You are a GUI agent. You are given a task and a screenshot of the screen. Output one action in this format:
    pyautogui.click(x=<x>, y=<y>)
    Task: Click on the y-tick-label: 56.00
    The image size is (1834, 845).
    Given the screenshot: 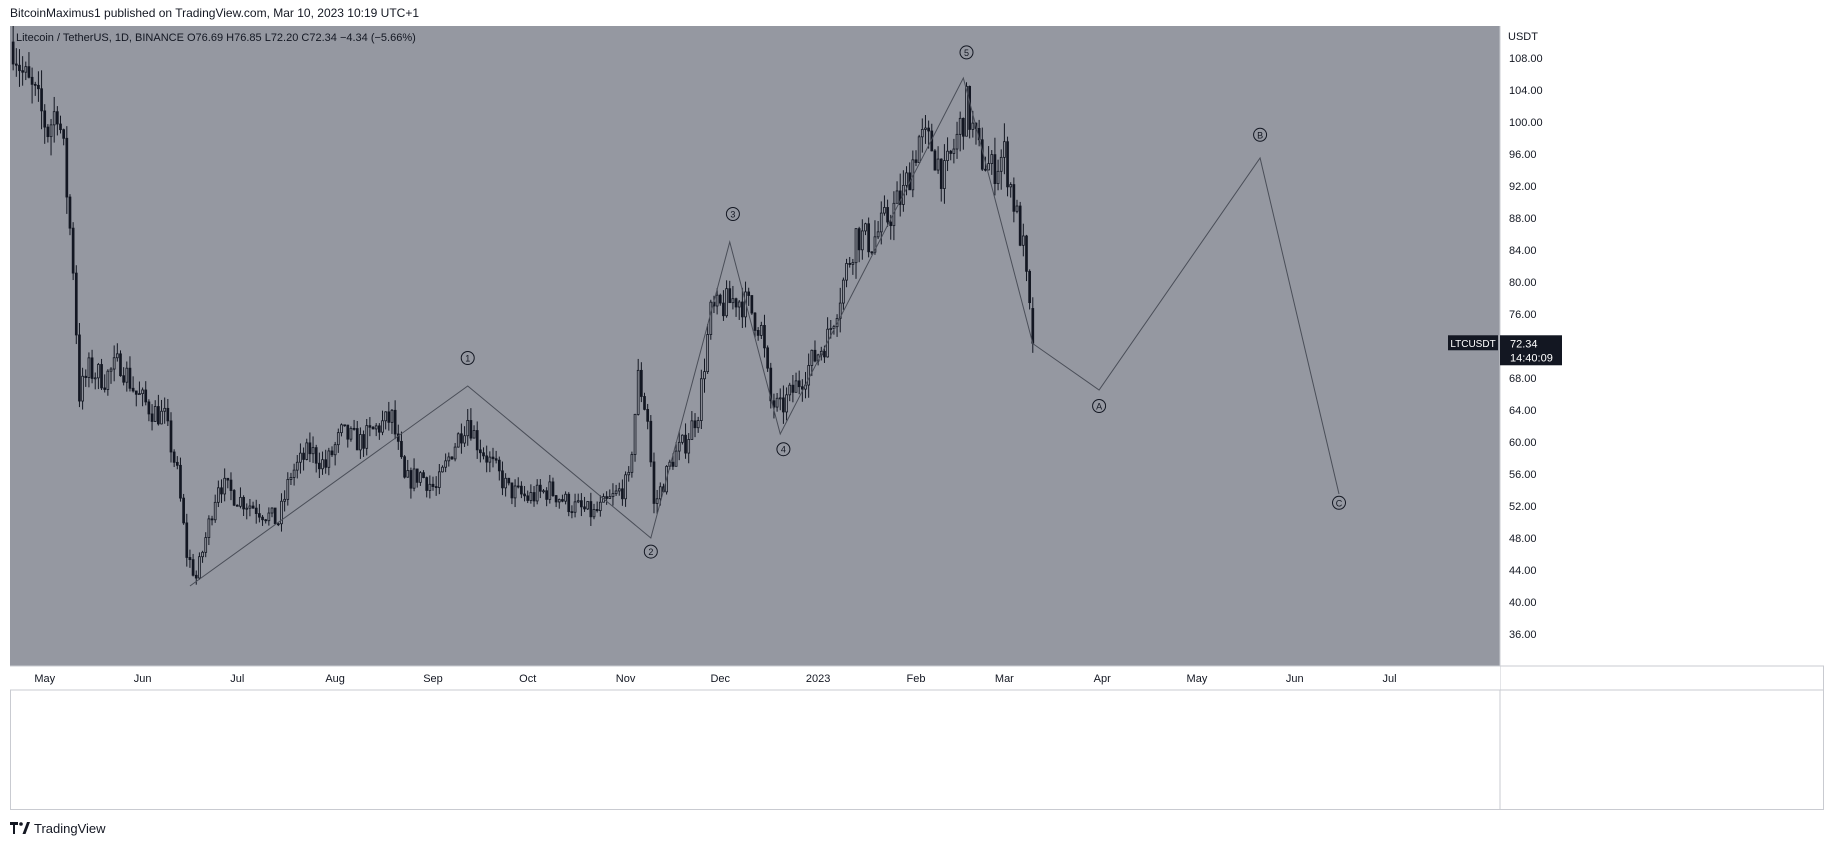 What is the action you would take?
    pyautogui.click(x=1523, y=475)
    